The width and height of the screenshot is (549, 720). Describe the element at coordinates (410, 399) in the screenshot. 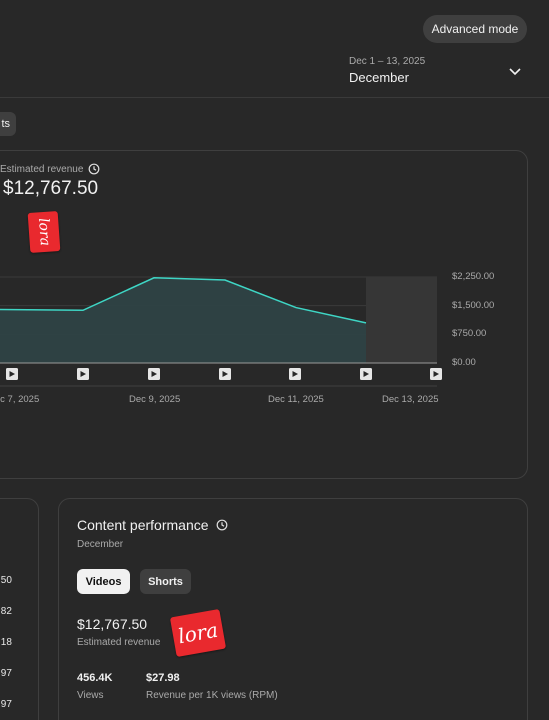

I see `x-tick-label: Dec 13, 2025` at that location.